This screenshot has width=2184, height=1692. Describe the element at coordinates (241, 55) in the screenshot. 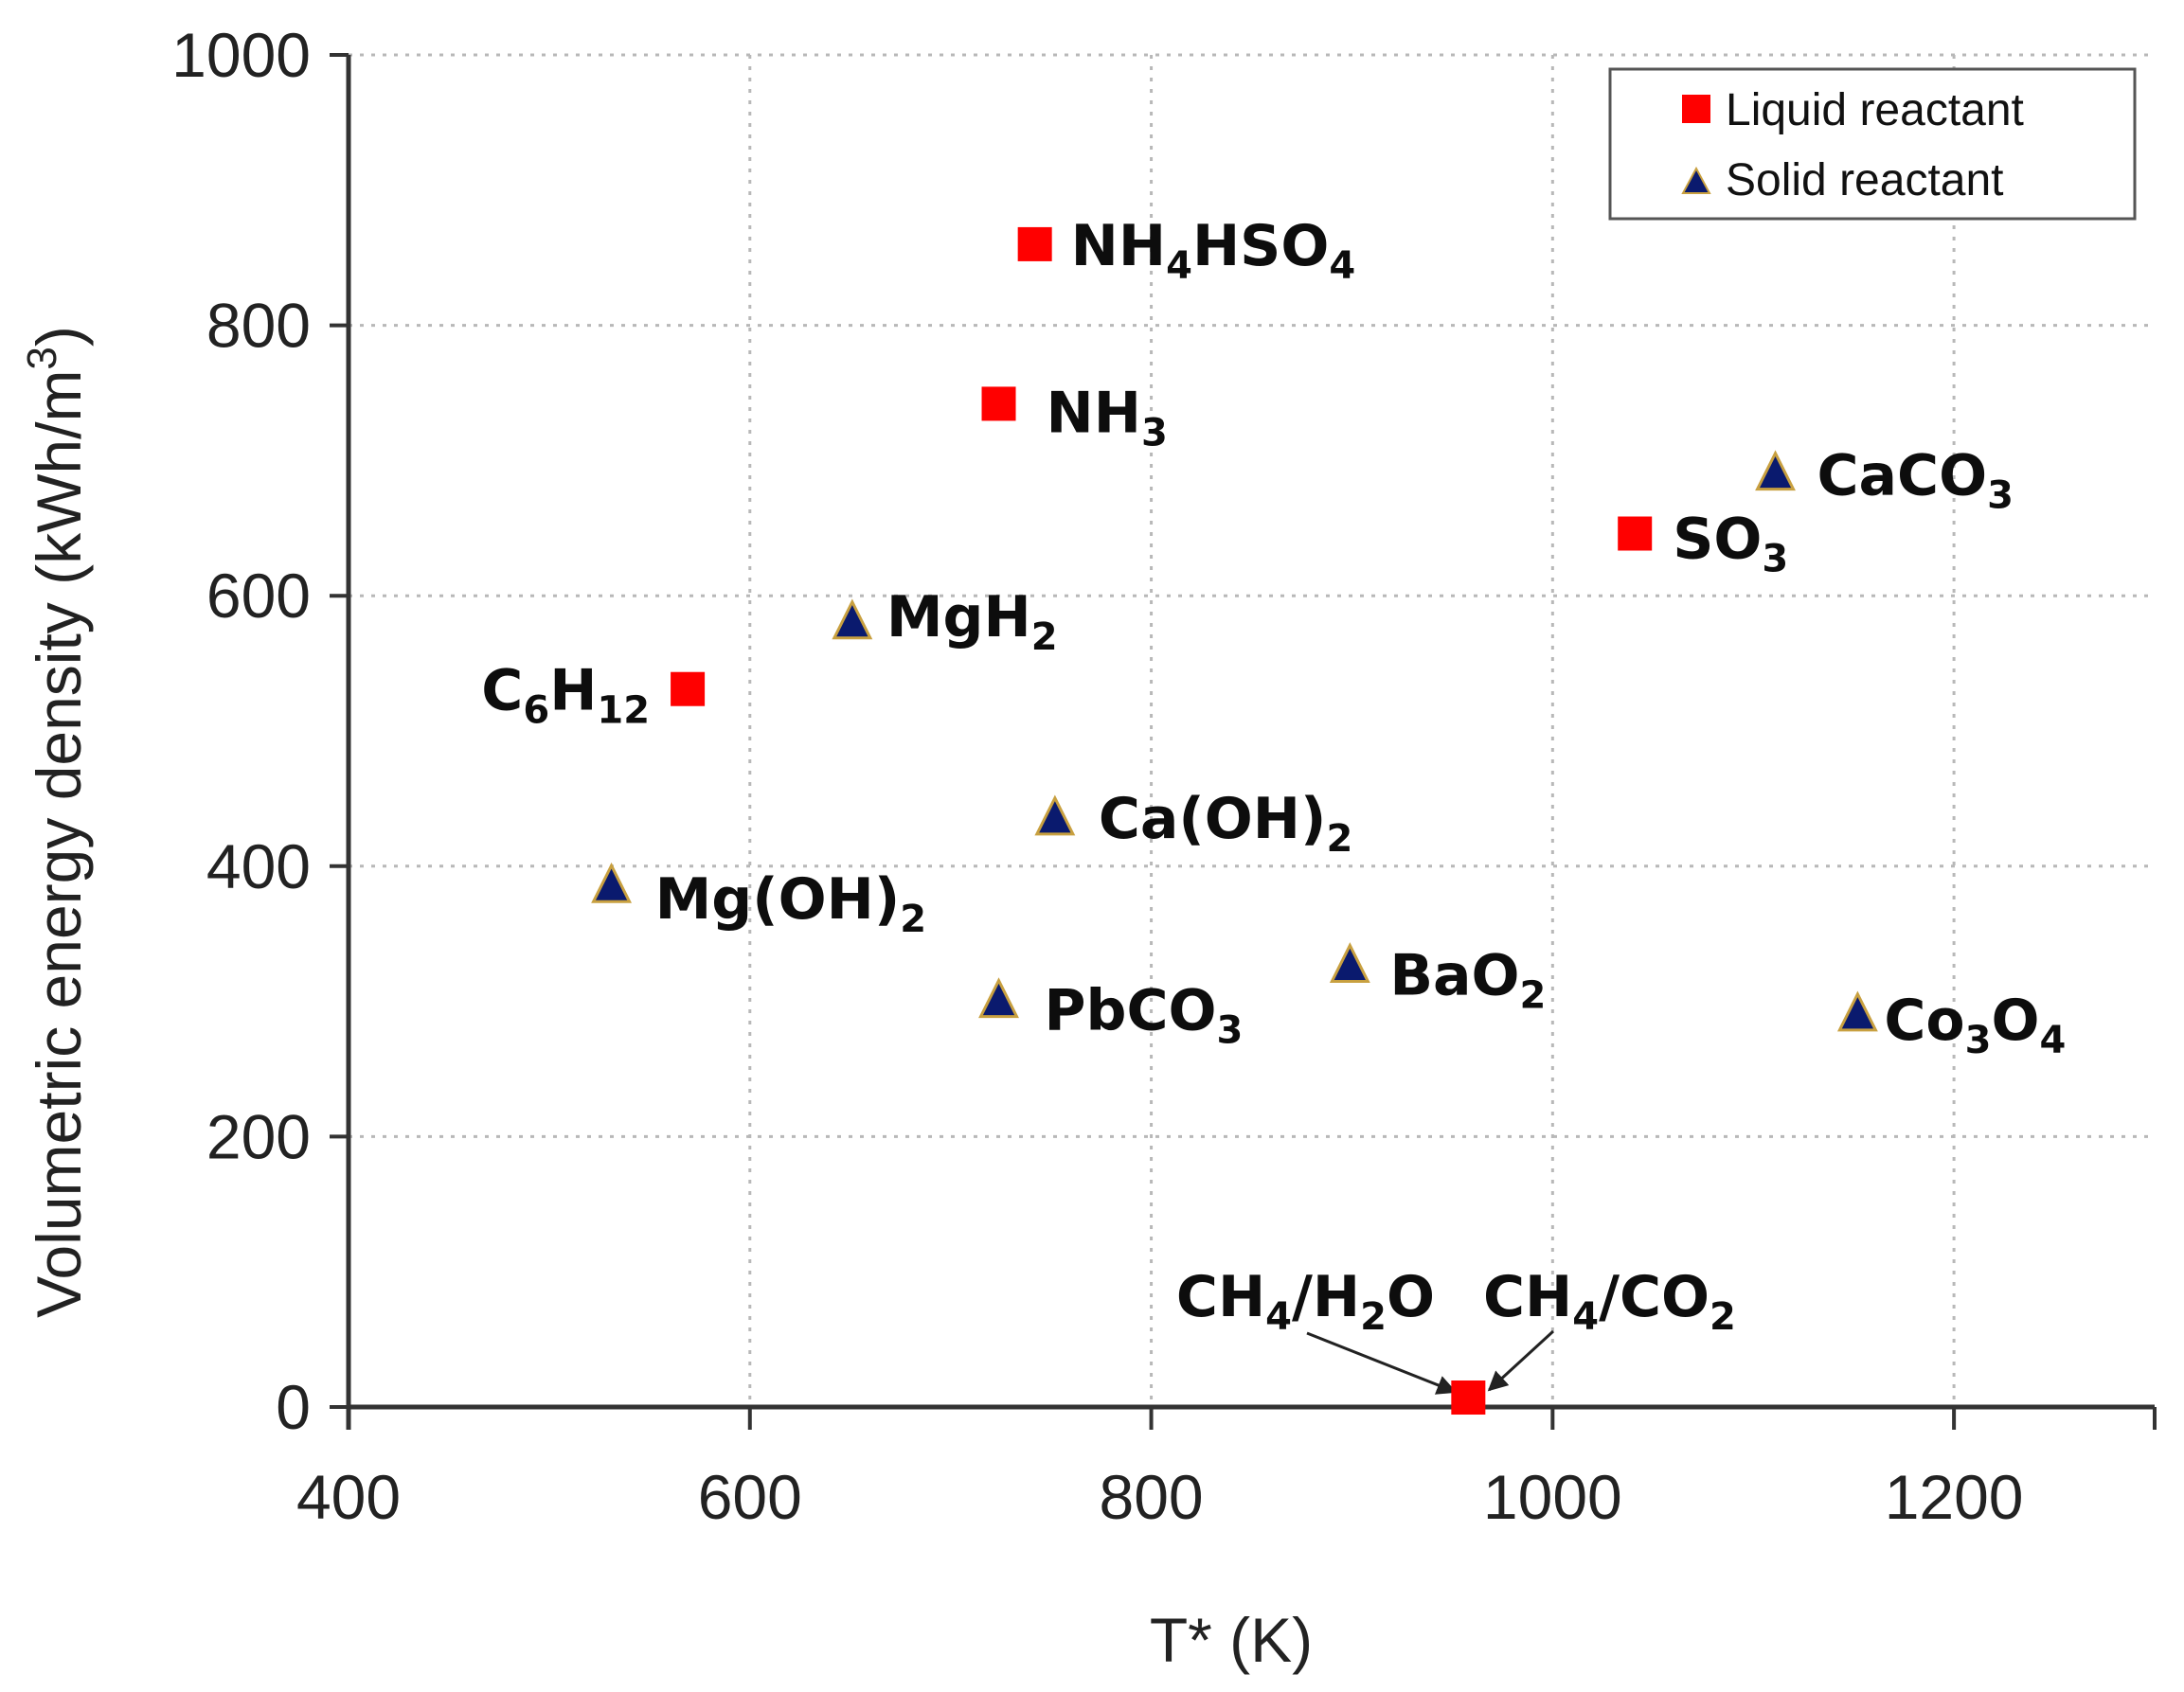

I see `y-tick-label: 1000` at that location.